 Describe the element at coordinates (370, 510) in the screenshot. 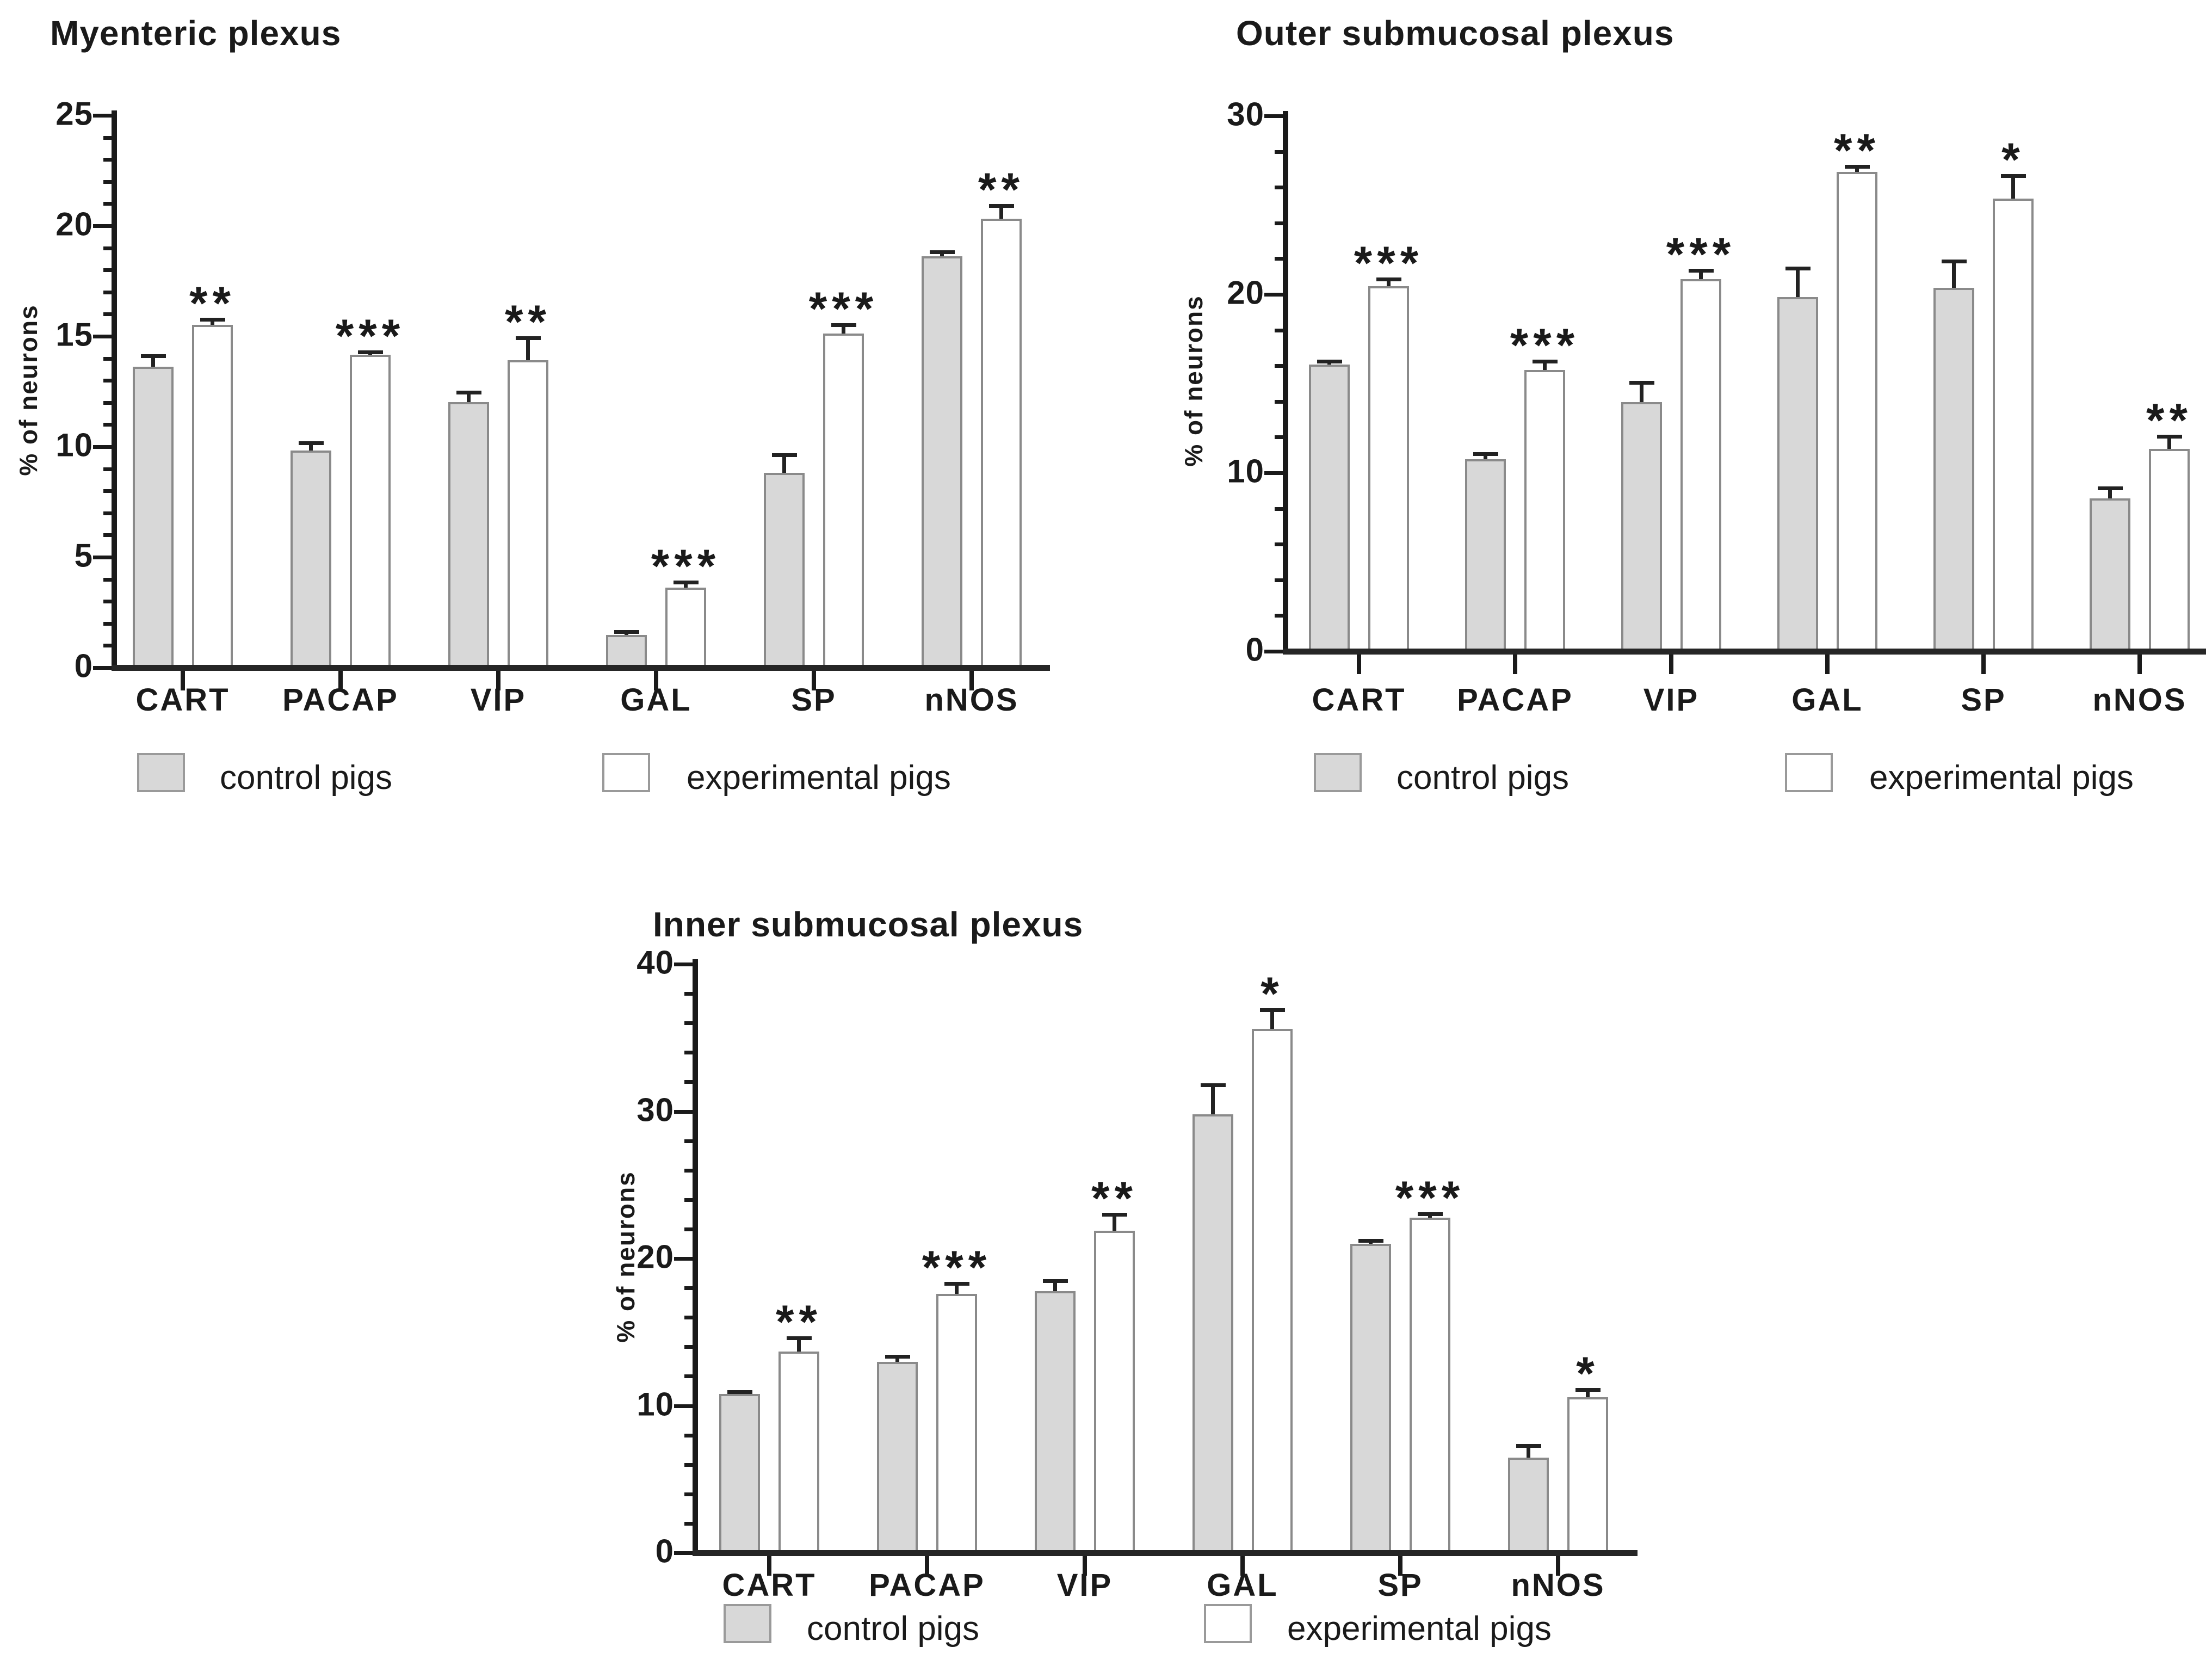

I see `bar-experimental-PACAP` at that location.